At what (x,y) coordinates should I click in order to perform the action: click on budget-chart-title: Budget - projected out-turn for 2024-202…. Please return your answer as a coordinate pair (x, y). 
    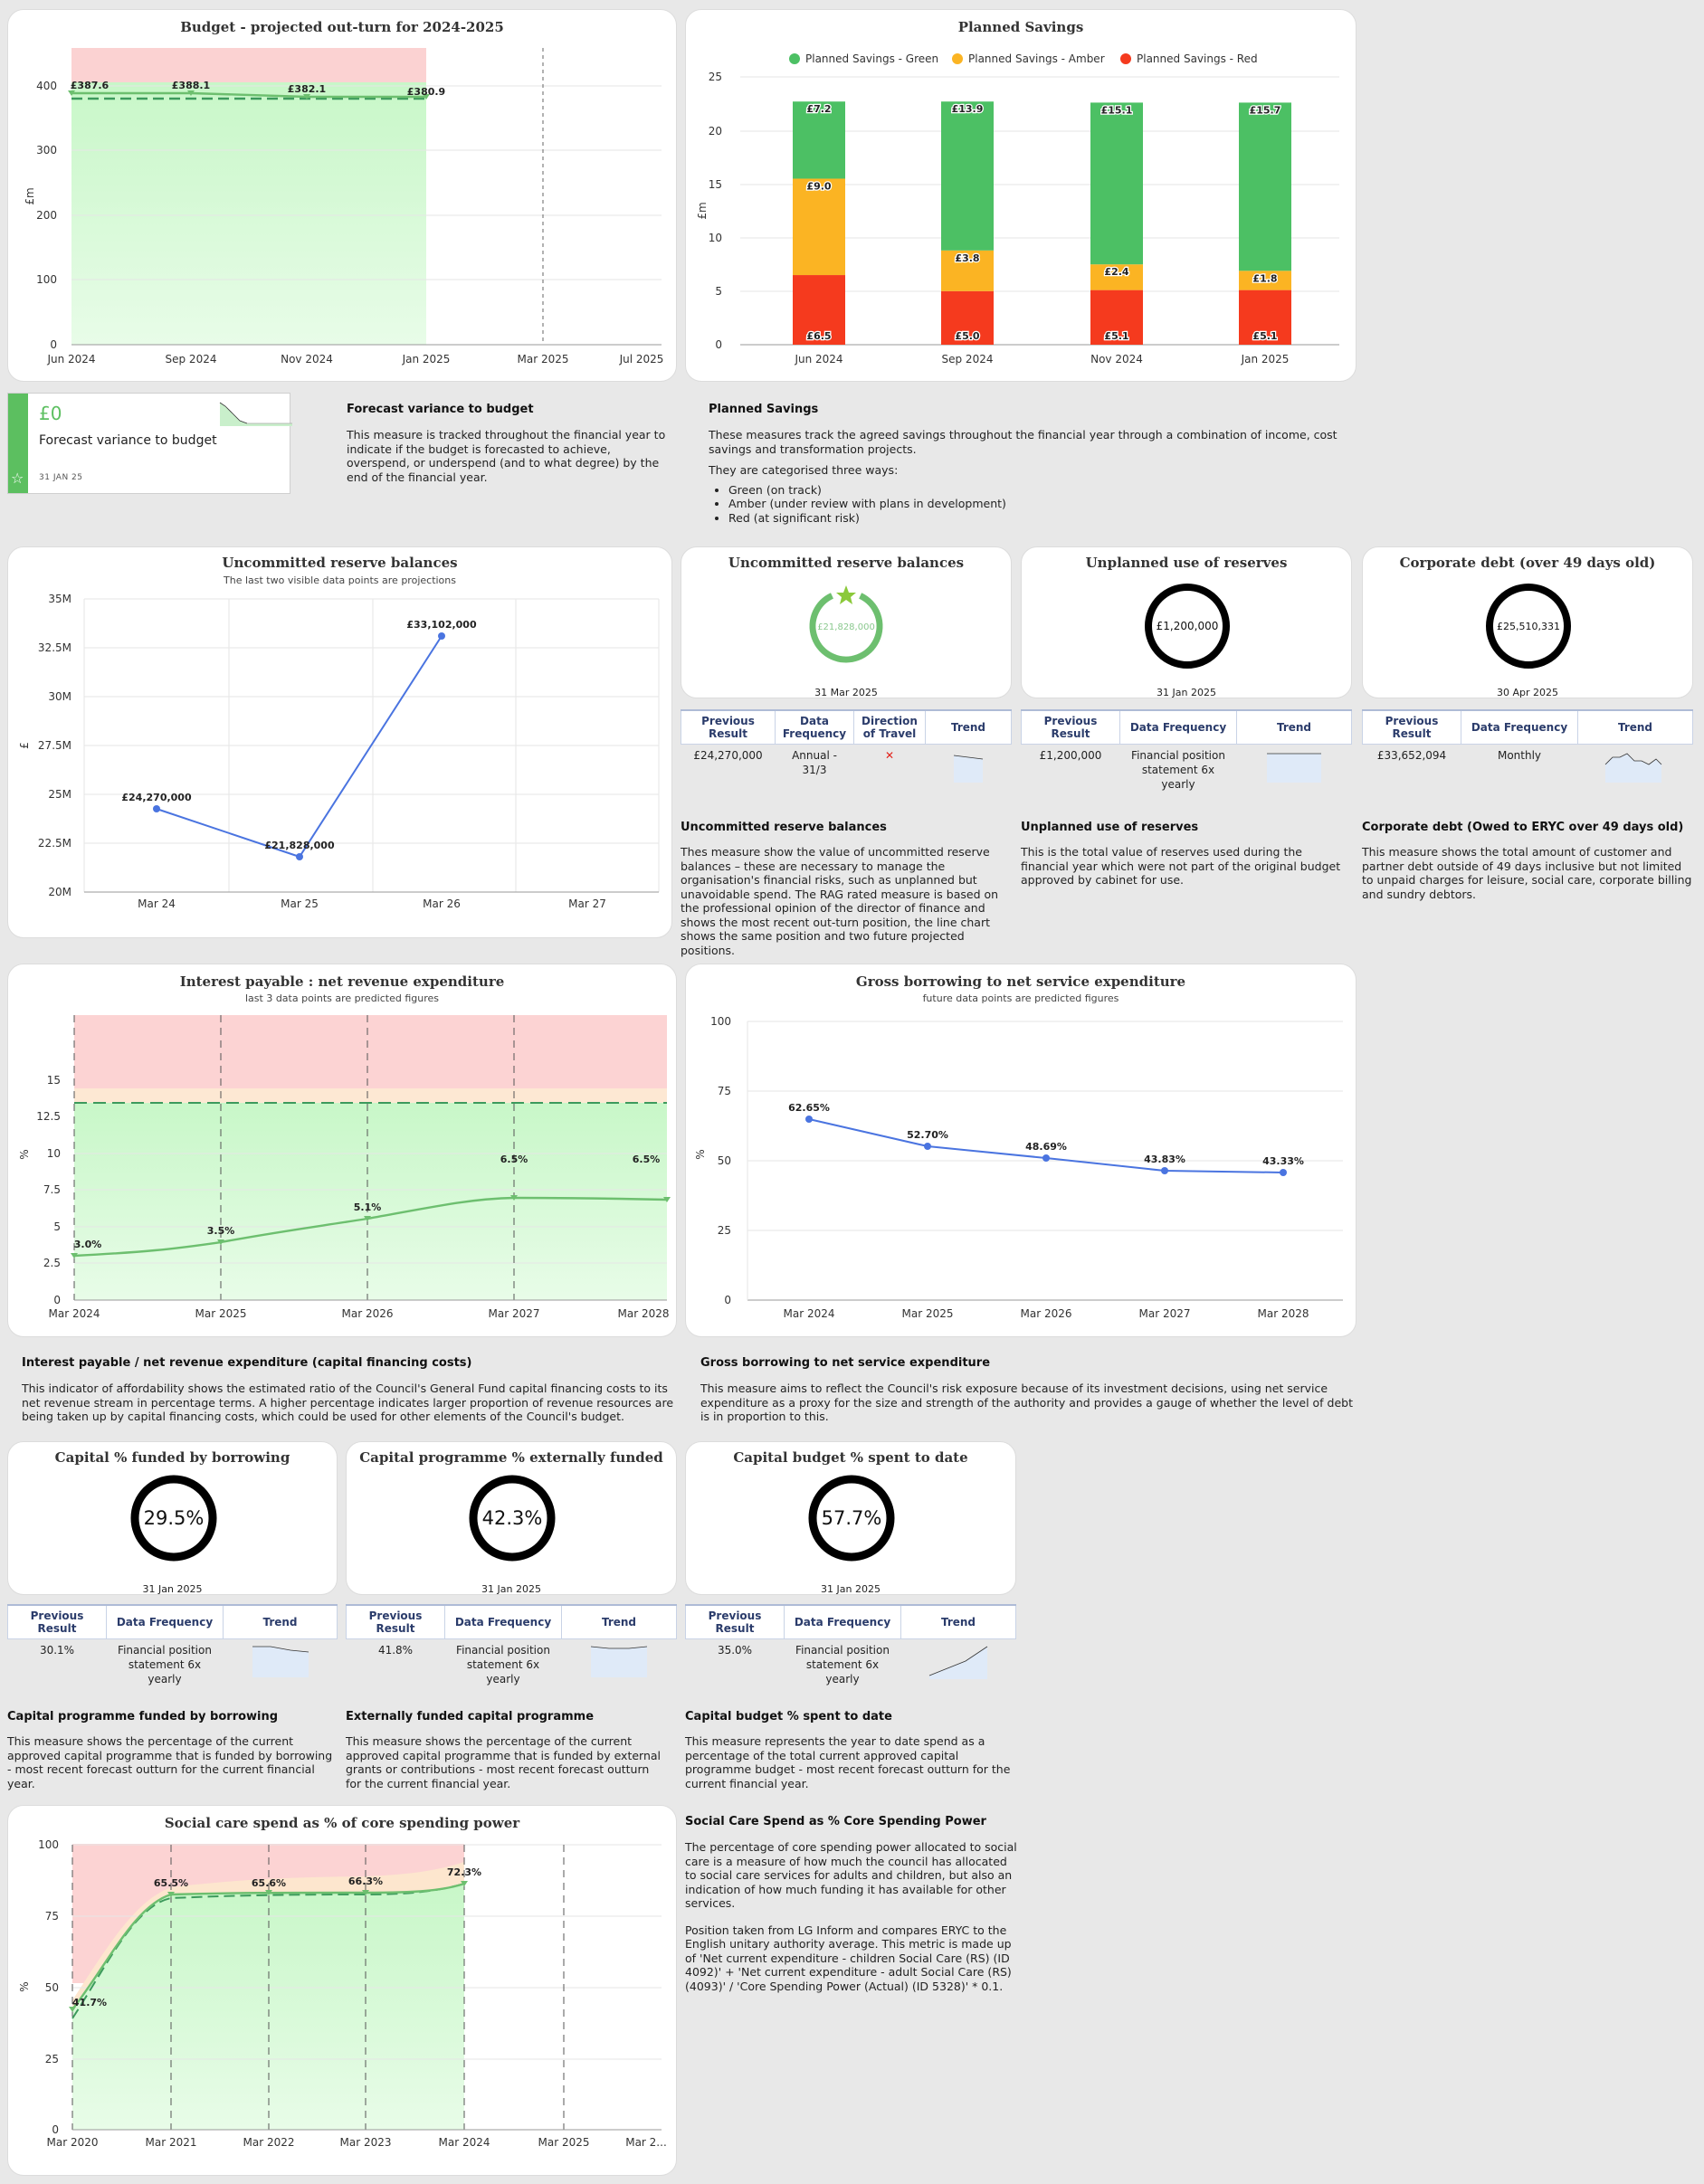
    Looking at the image, I should click on (342, 27).